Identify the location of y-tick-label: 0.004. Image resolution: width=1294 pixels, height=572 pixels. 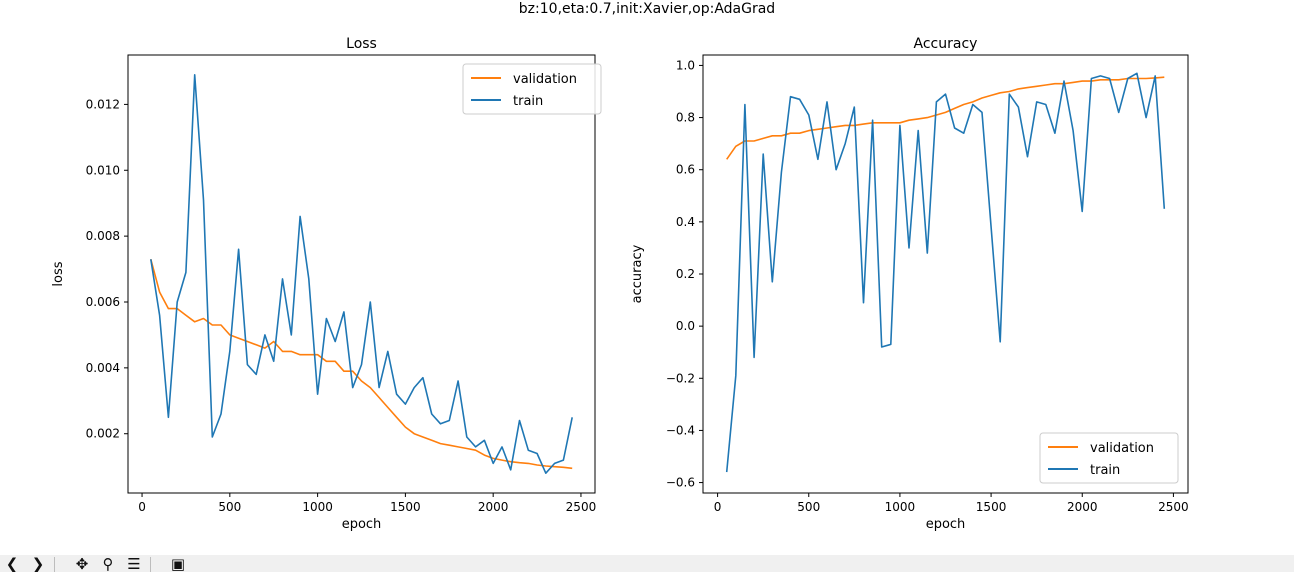
(103, 368).